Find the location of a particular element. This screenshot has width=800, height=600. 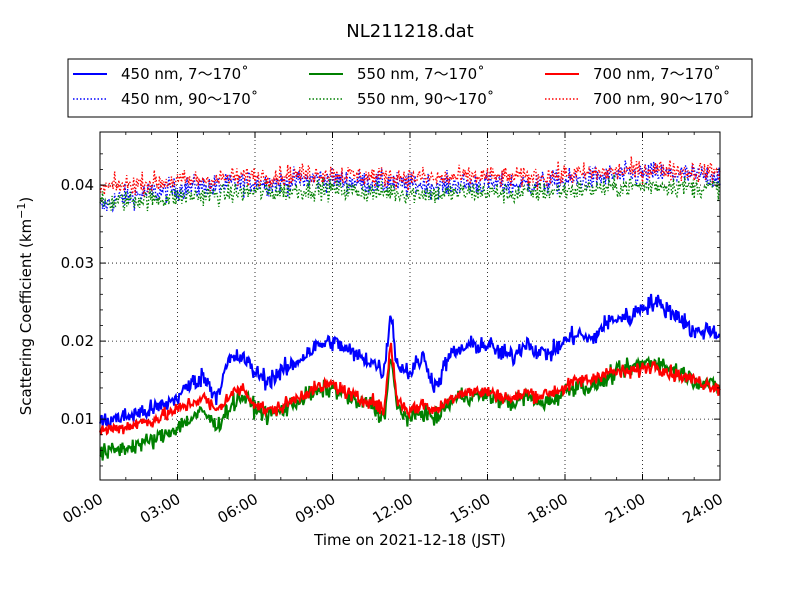

x-tick-label: 15:00 is located at coordinates (470, 508).